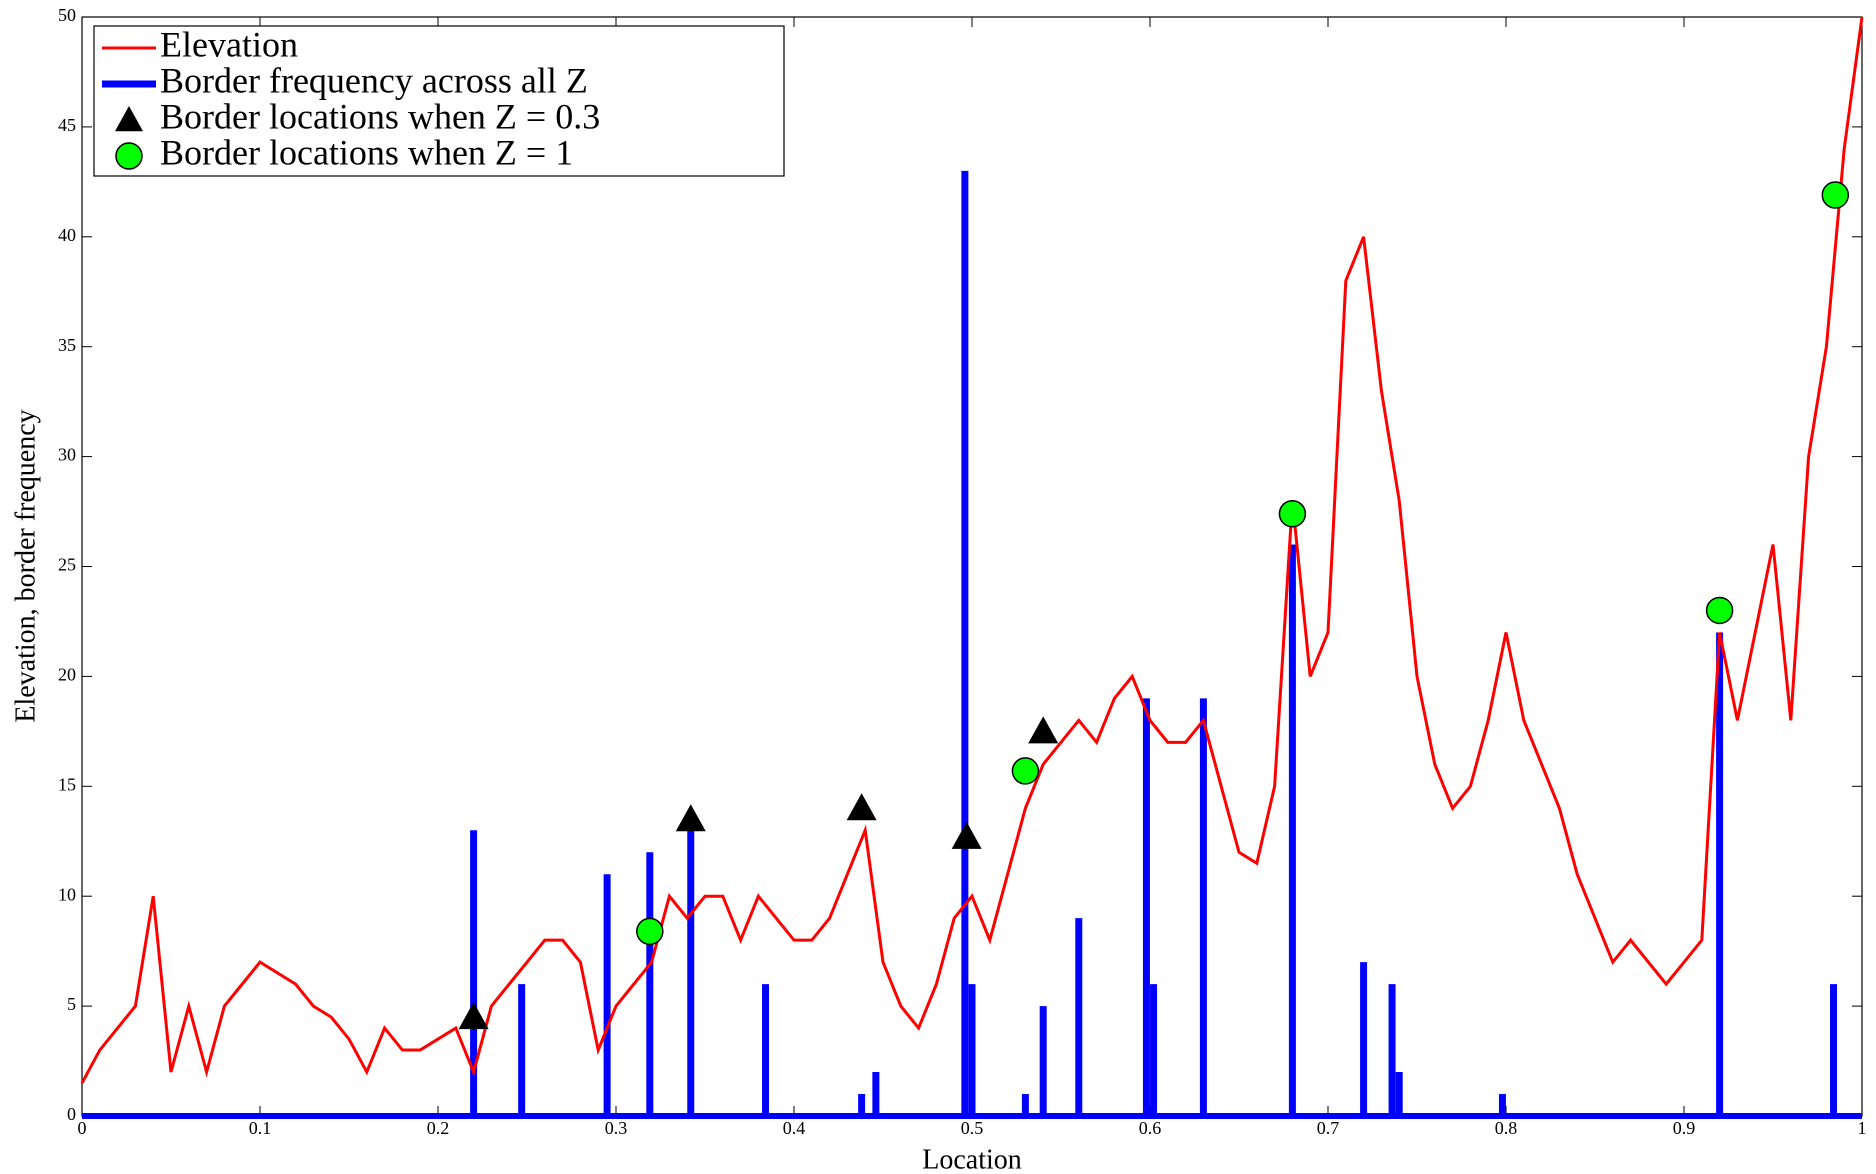 The image size is (1876, 1174). What do you see at coordinates (374, 80) in the screenshot?
I see `legend-label: Border frequency across all Z` at bounding box center [374, 80].